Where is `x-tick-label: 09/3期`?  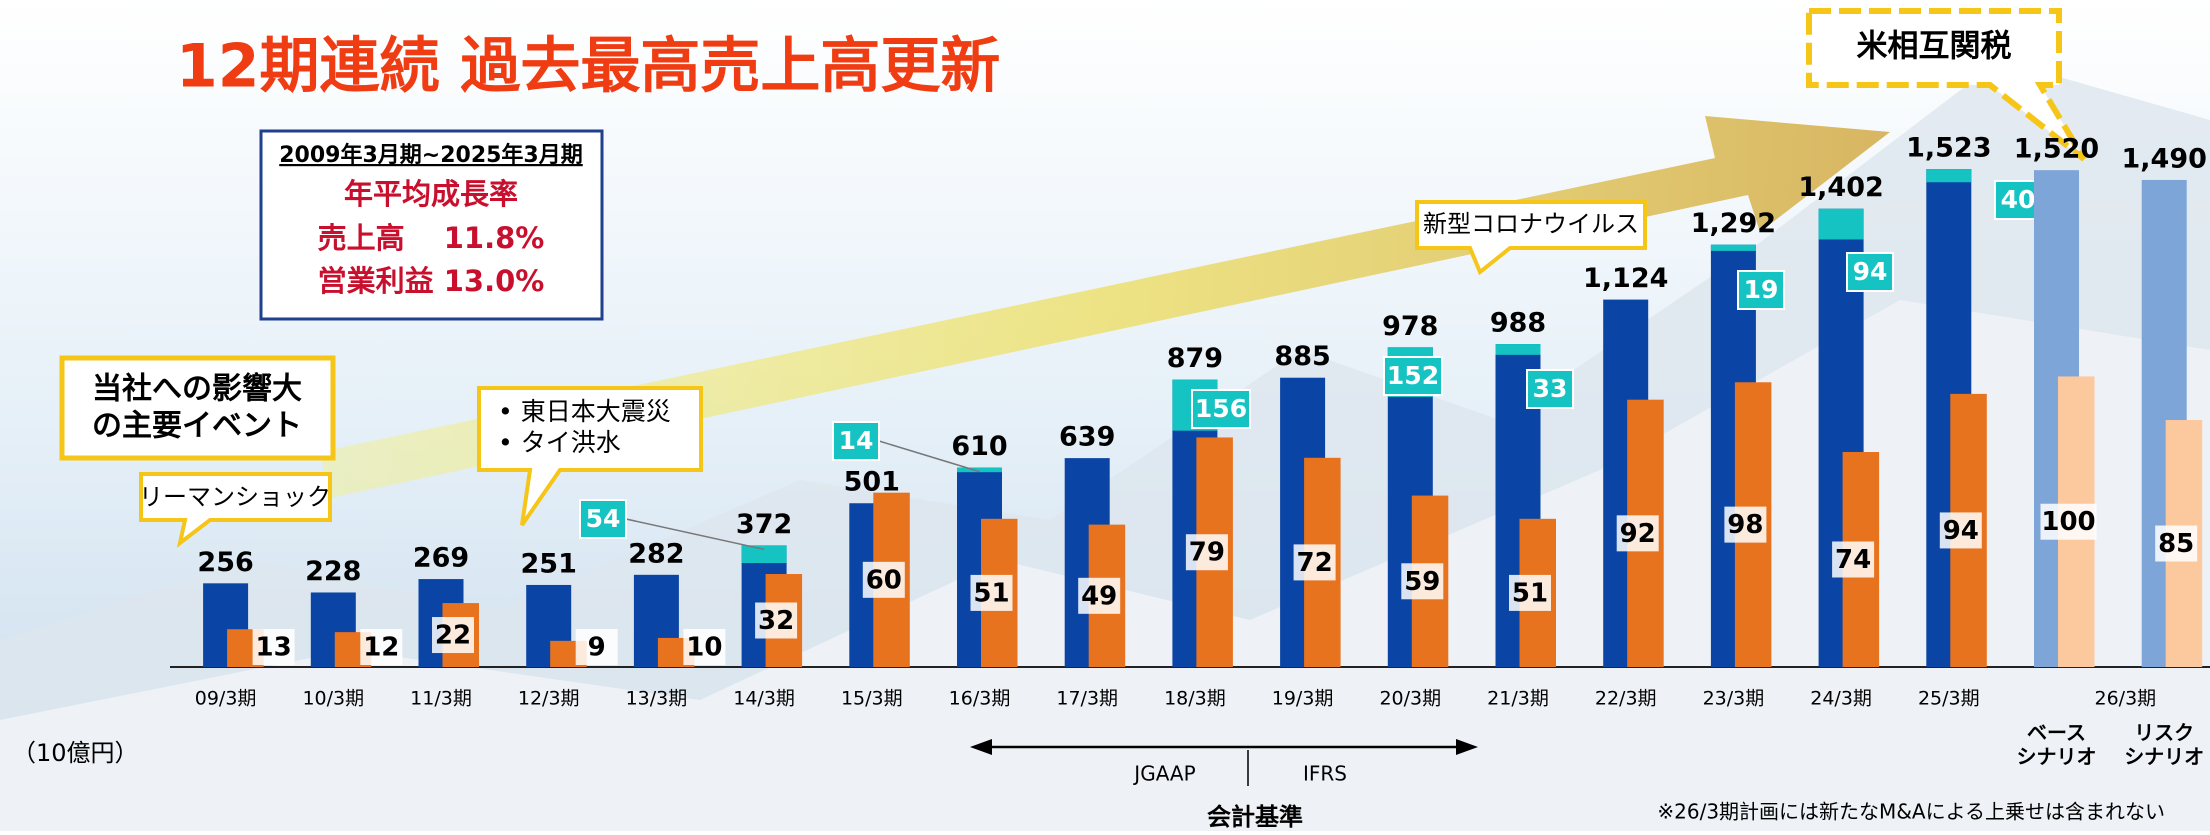 x-tick-label: 09/3期 is located at coordinates (226, 699).